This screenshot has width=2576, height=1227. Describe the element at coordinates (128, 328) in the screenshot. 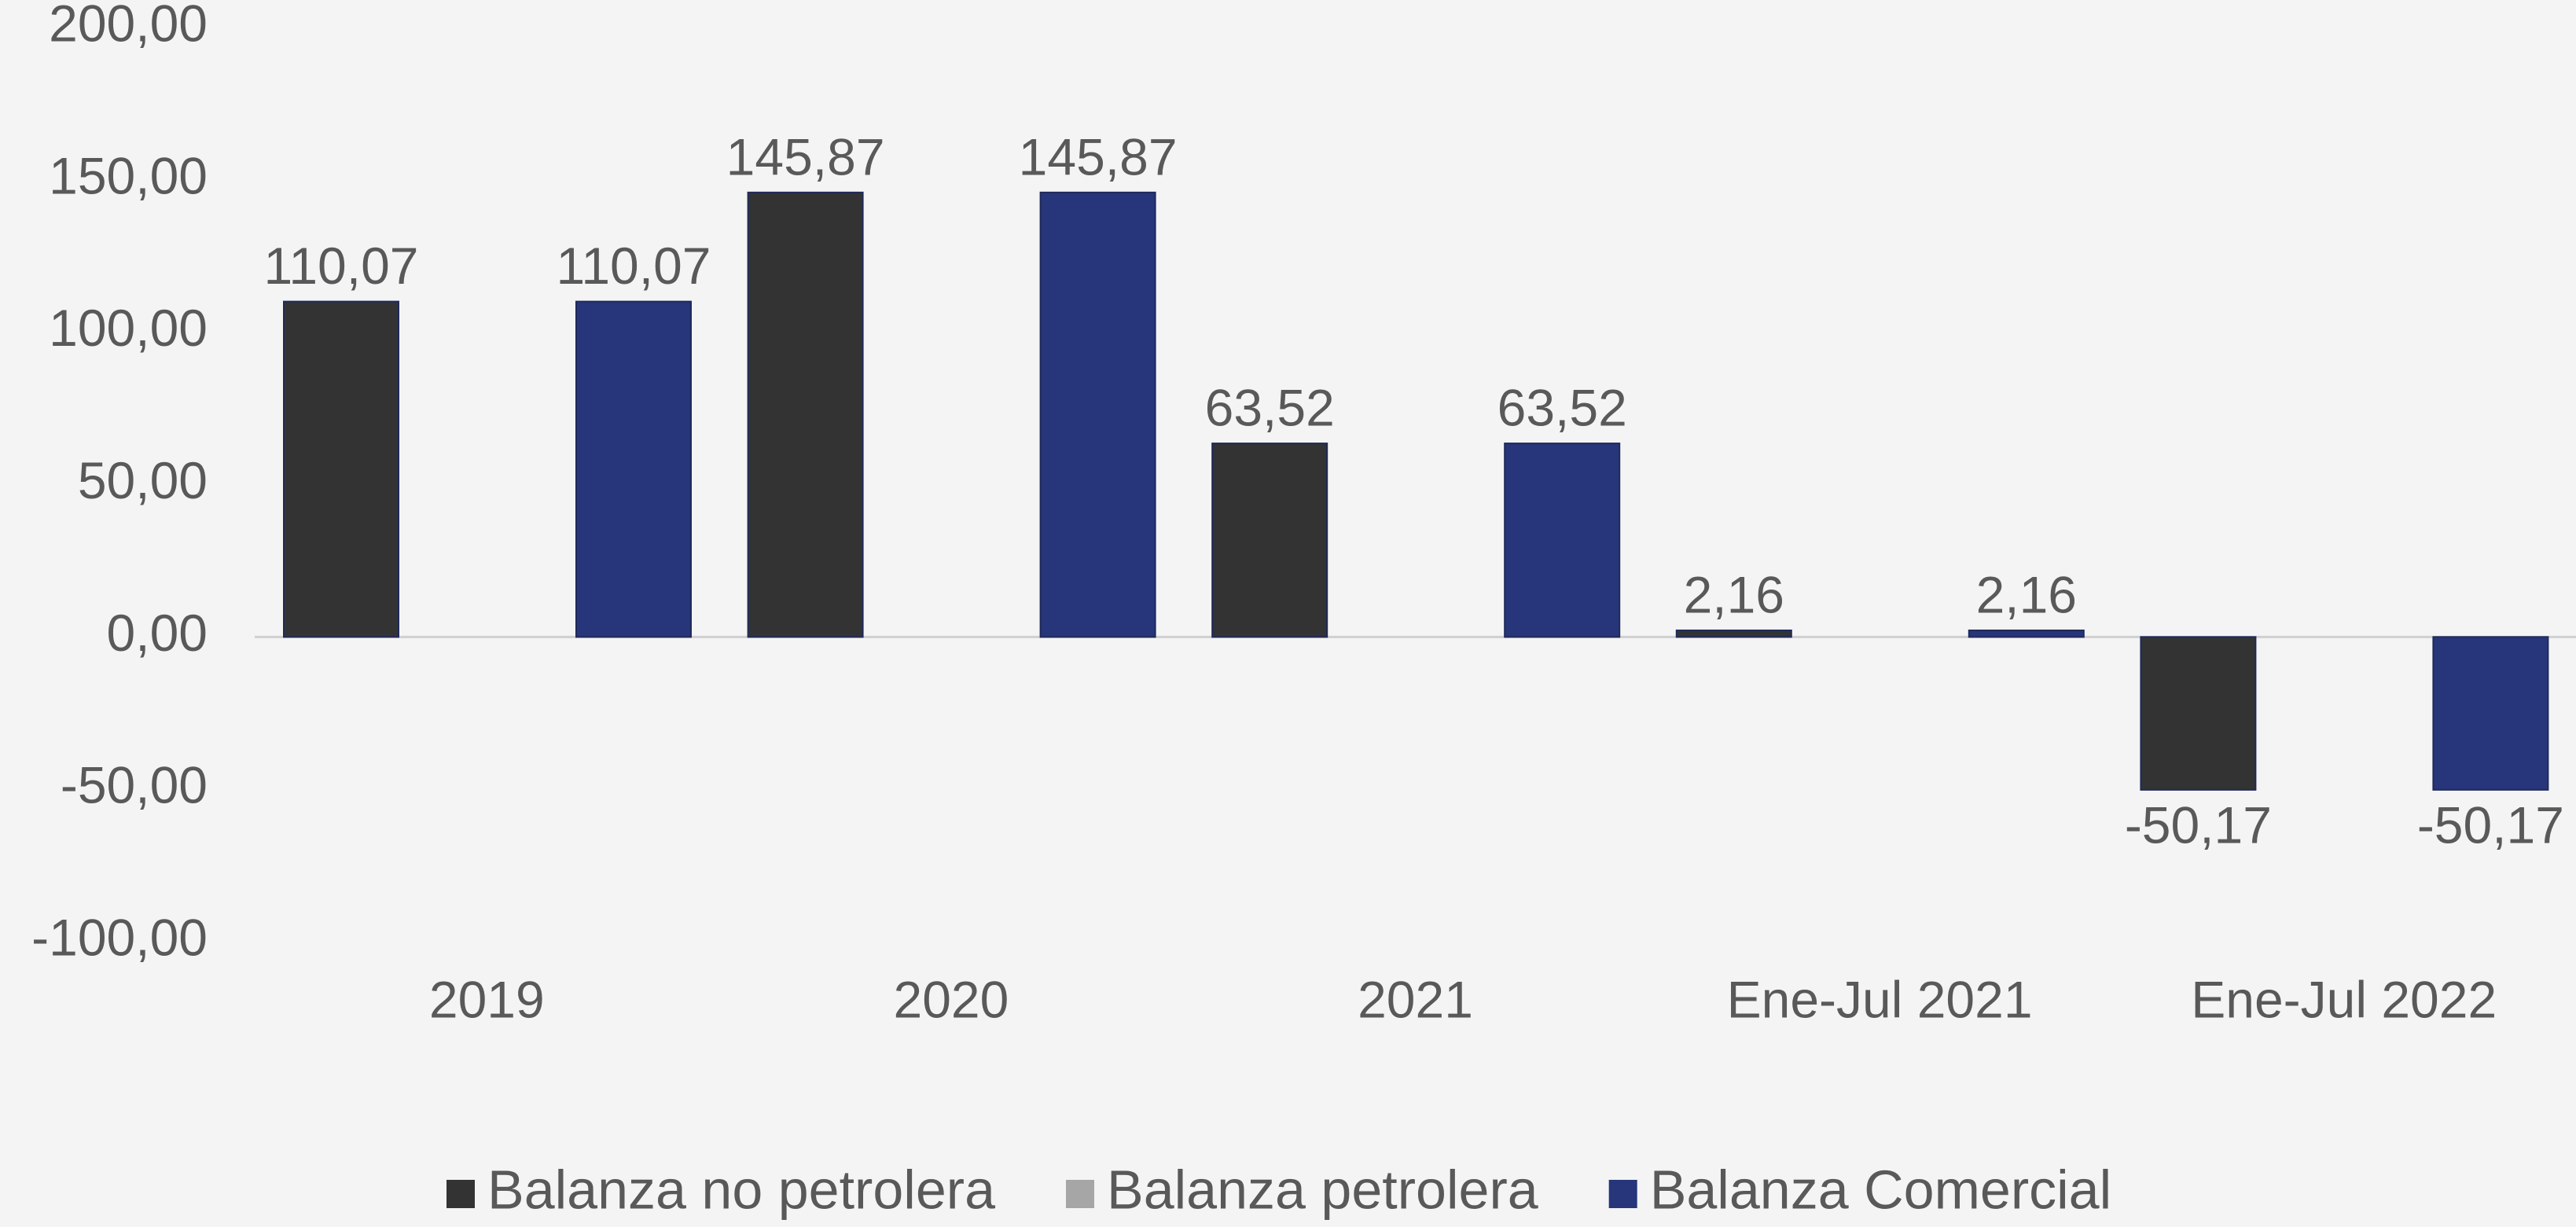

I see `y-tick-label: 100,00` at that location.